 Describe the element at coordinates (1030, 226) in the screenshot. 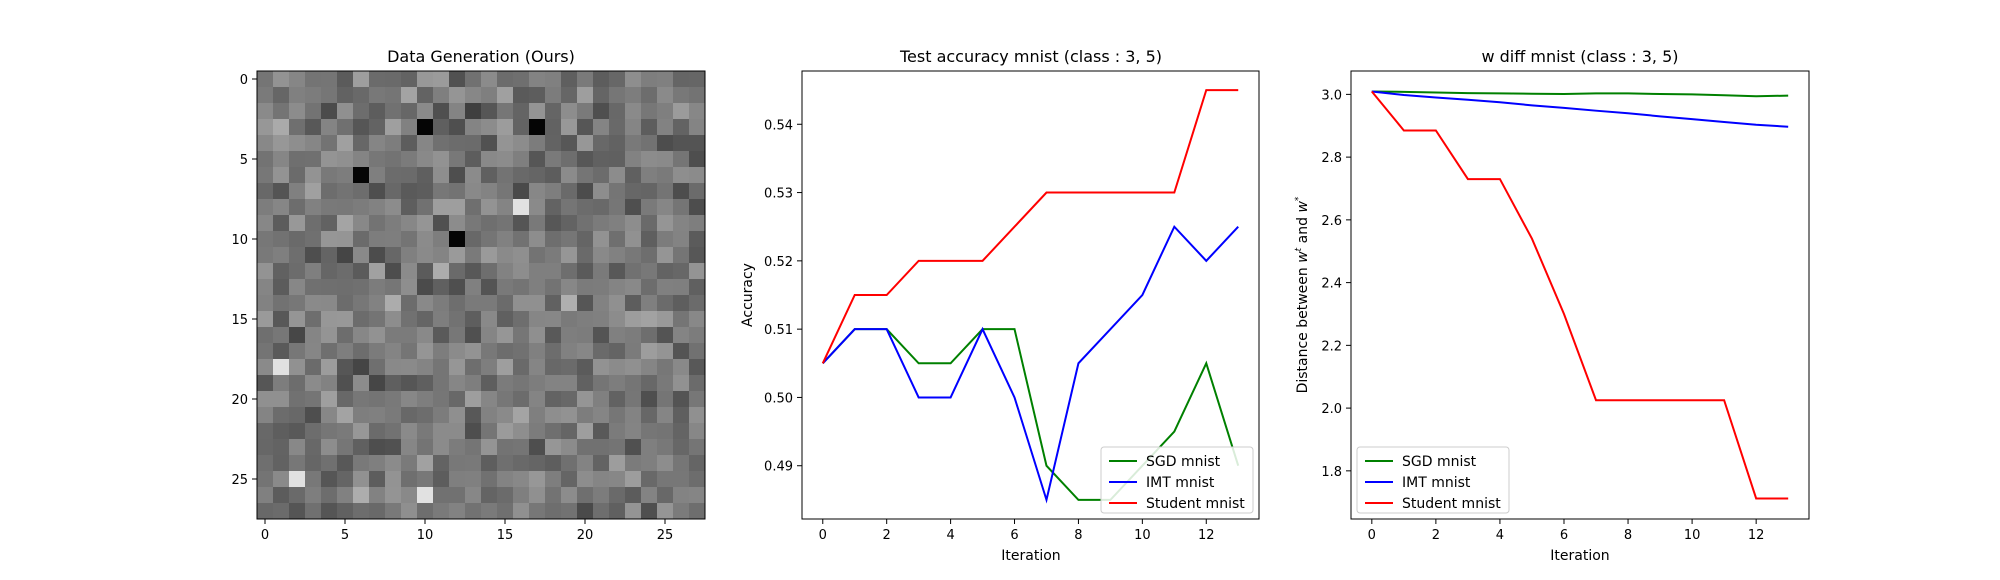

I see `series-line-student-mnist` at that location.